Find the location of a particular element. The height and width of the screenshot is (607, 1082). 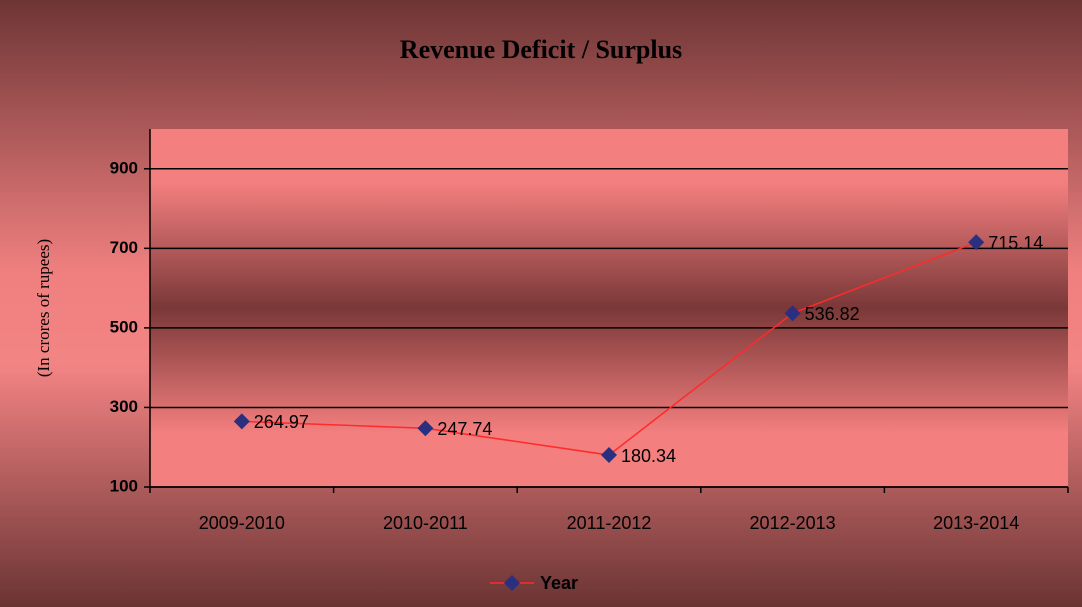

y-axis-label: (In crores of rupees) is located at coordinates (43, 308).